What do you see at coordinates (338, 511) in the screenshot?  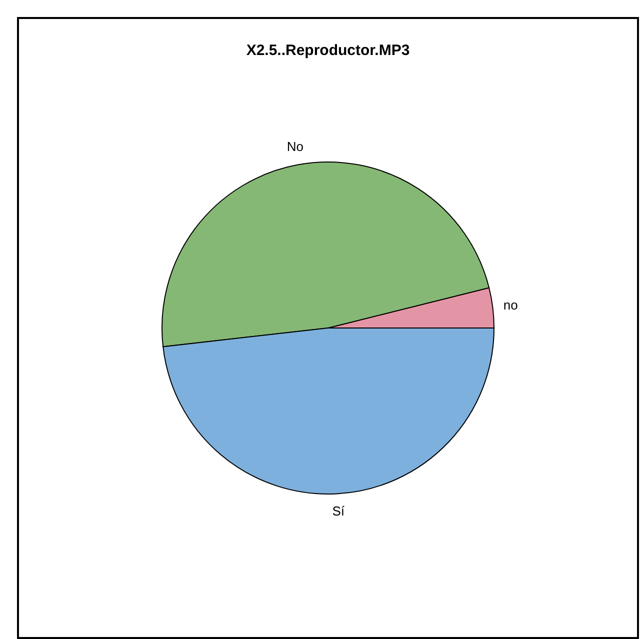 I see `slice-label: Sí` at bounding box center [338, 511].